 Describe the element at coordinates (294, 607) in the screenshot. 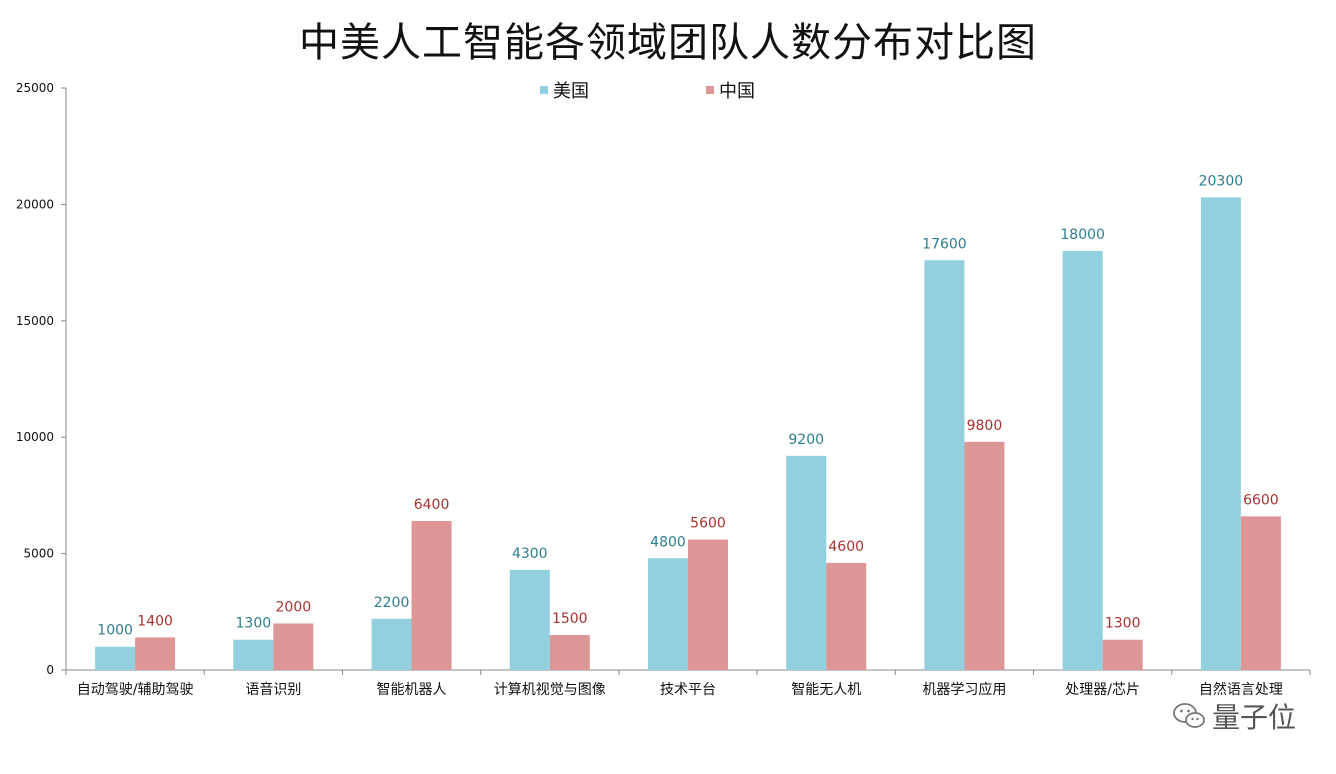

I see `data-label-china: 2000` at that location.